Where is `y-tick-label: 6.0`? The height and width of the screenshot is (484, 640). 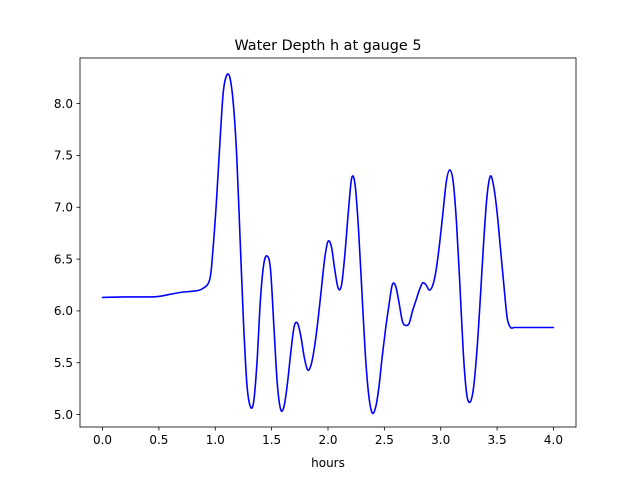
y-tick-label: 6.0 is located at coordinates (63, 311).